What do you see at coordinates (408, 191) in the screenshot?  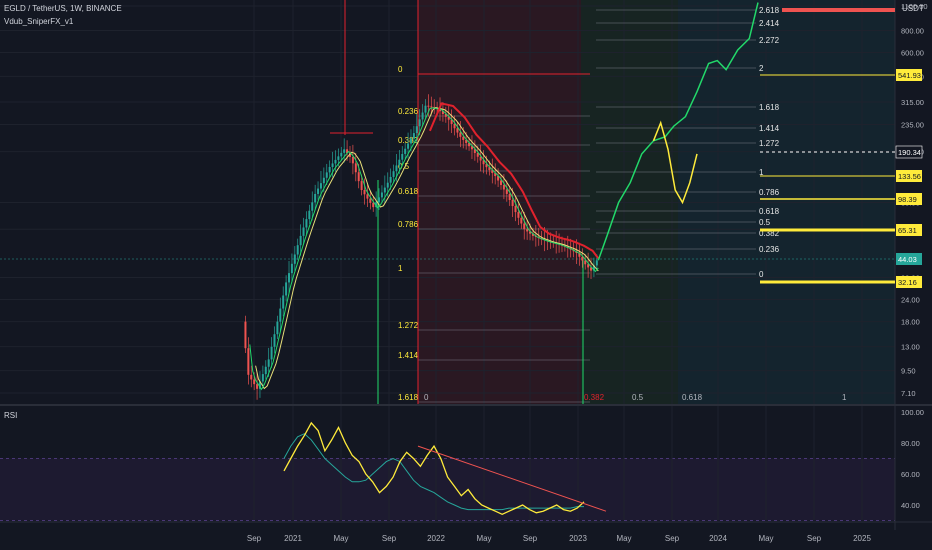 I see `fib-left-label: 0.618` at bounding box center [408, 191].